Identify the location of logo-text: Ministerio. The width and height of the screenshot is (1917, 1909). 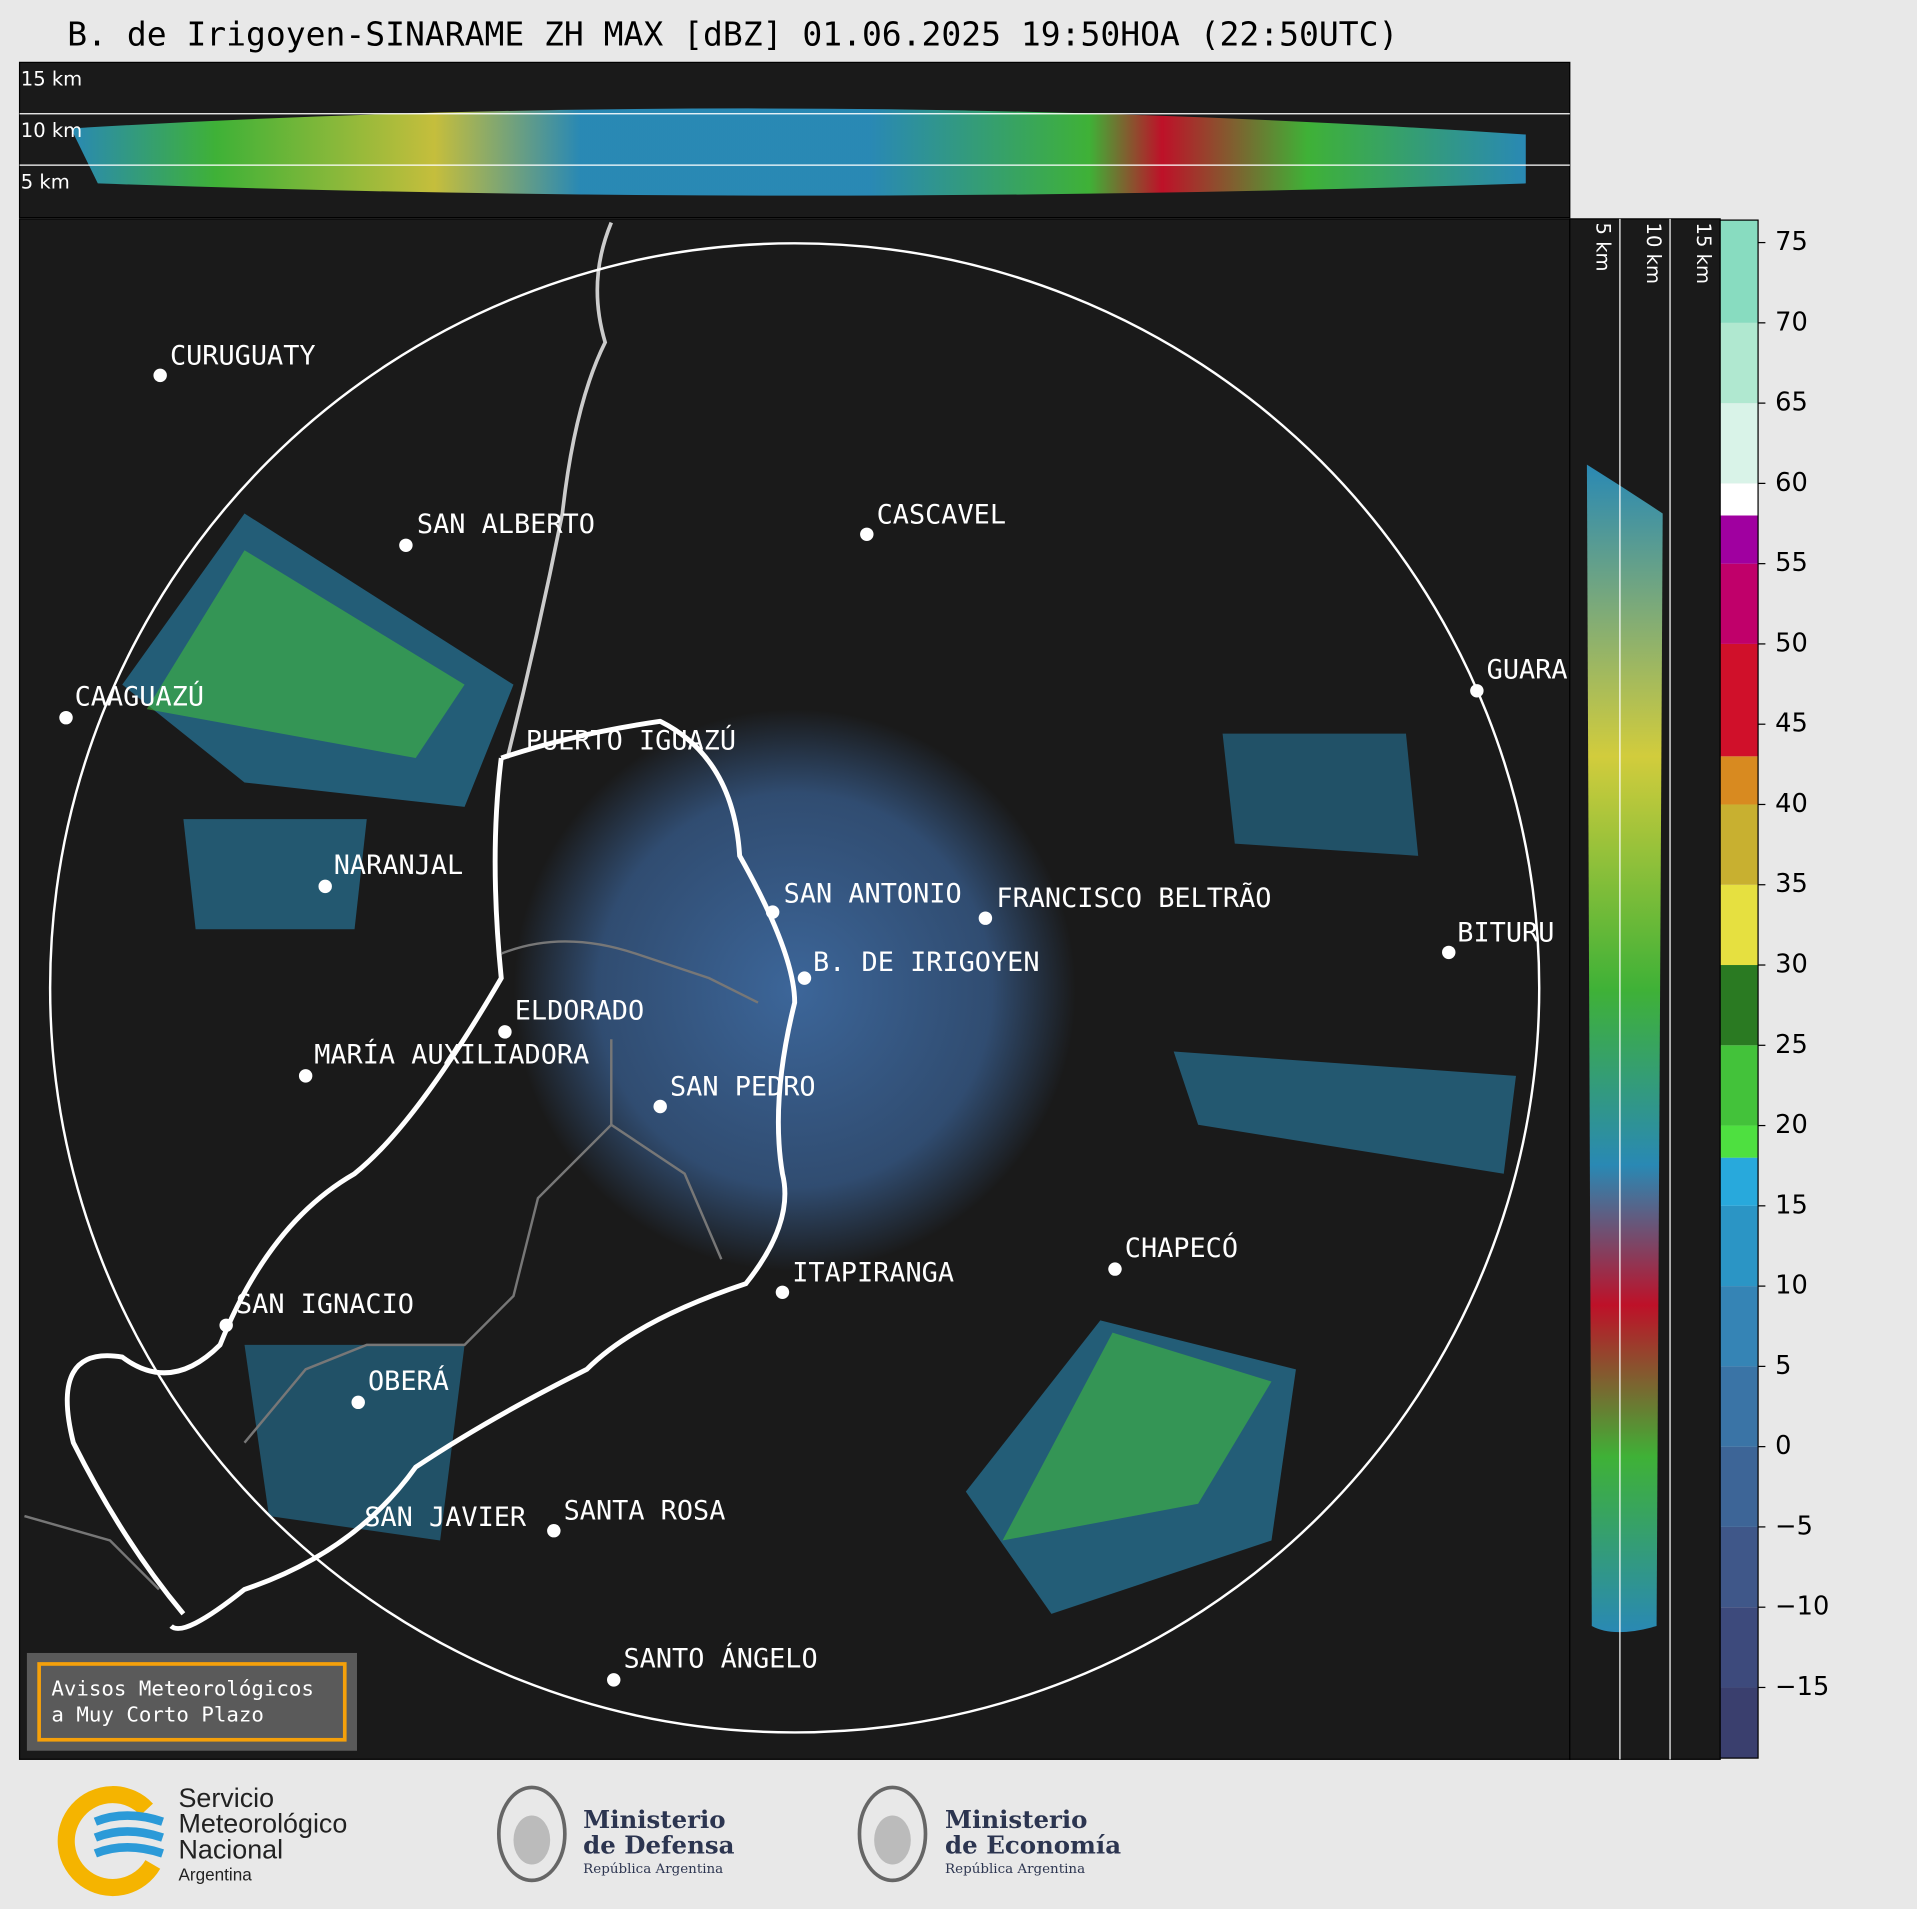
(654, 1819).